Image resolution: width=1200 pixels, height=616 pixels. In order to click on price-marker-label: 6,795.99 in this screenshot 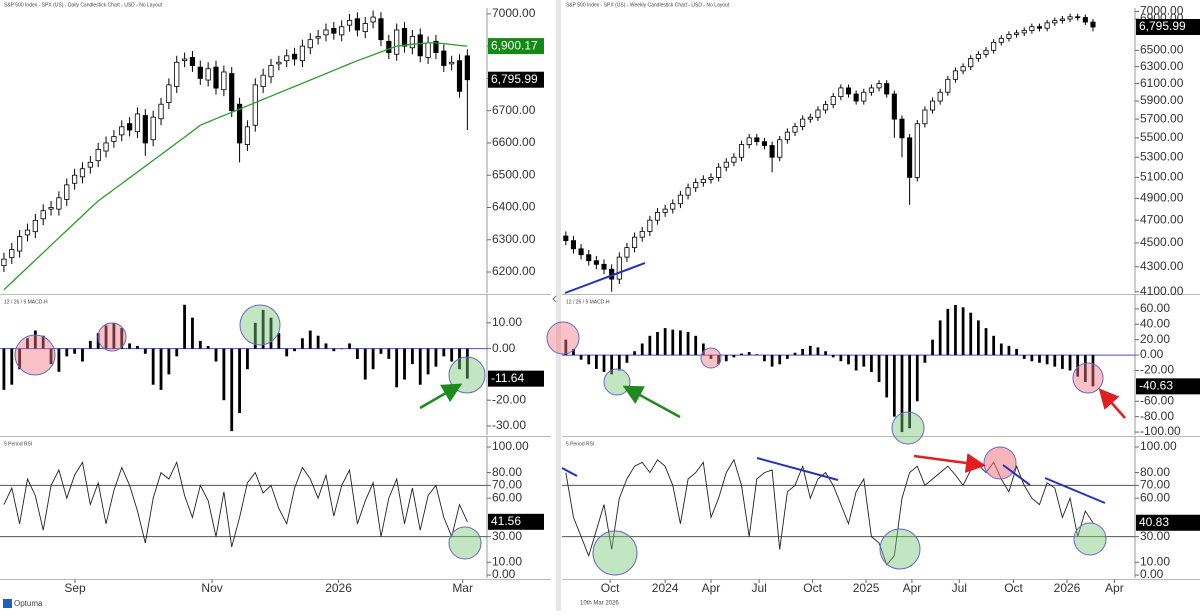, I will do `click(1162, 26)`.